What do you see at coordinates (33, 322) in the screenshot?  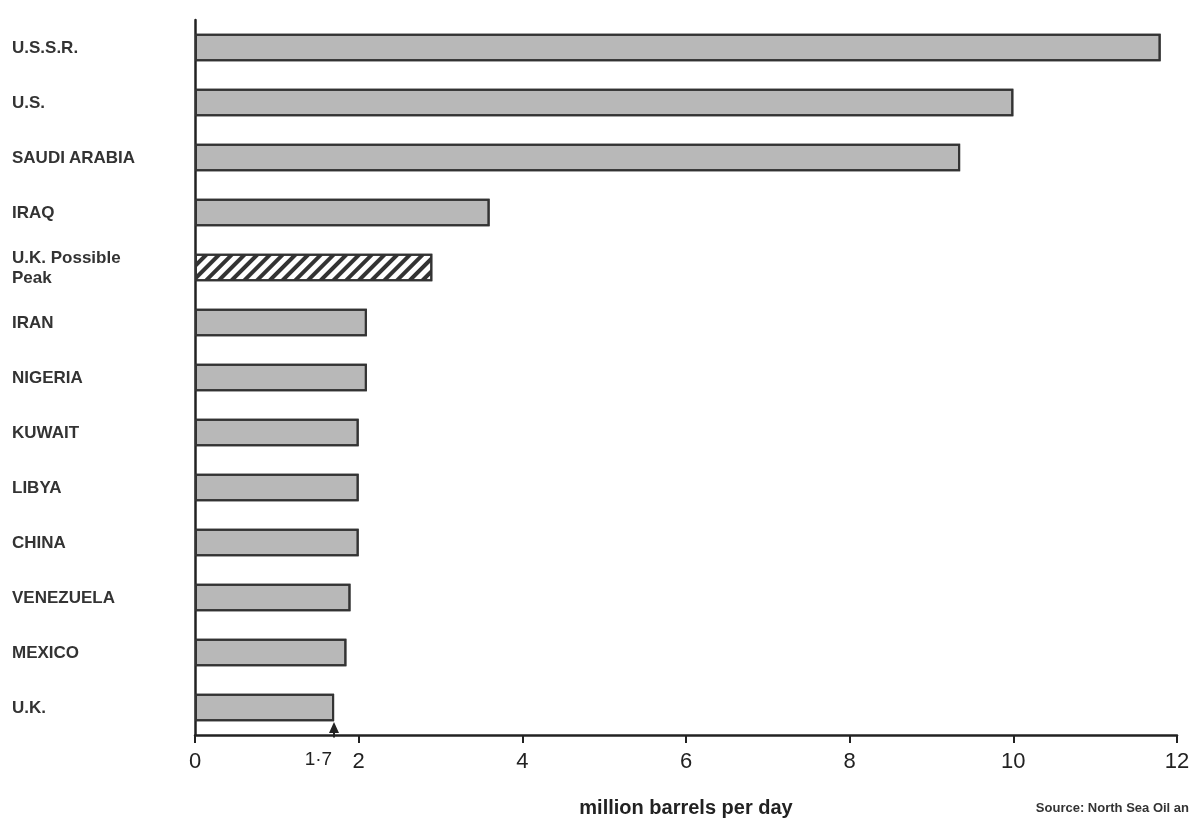 I see `y-tick-label: IRAN` at bounding box center [33, 322].